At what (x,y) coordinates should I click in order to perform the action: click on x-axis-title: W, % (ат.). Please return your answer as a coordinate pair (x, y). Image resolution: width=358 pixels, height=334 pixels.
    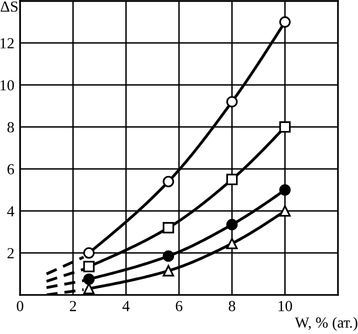
    Looking at the image, I should click on (326, 323).